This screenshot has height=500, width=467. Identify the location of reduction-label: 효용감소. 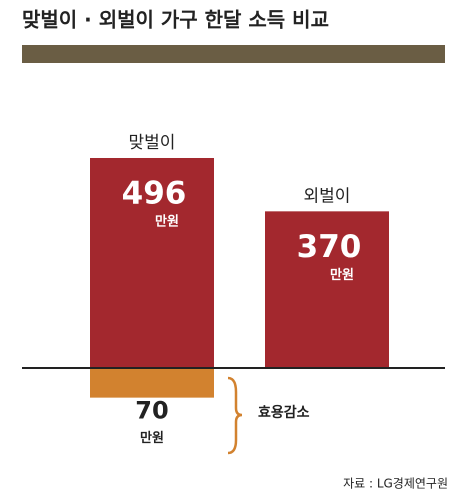
(284, 412).